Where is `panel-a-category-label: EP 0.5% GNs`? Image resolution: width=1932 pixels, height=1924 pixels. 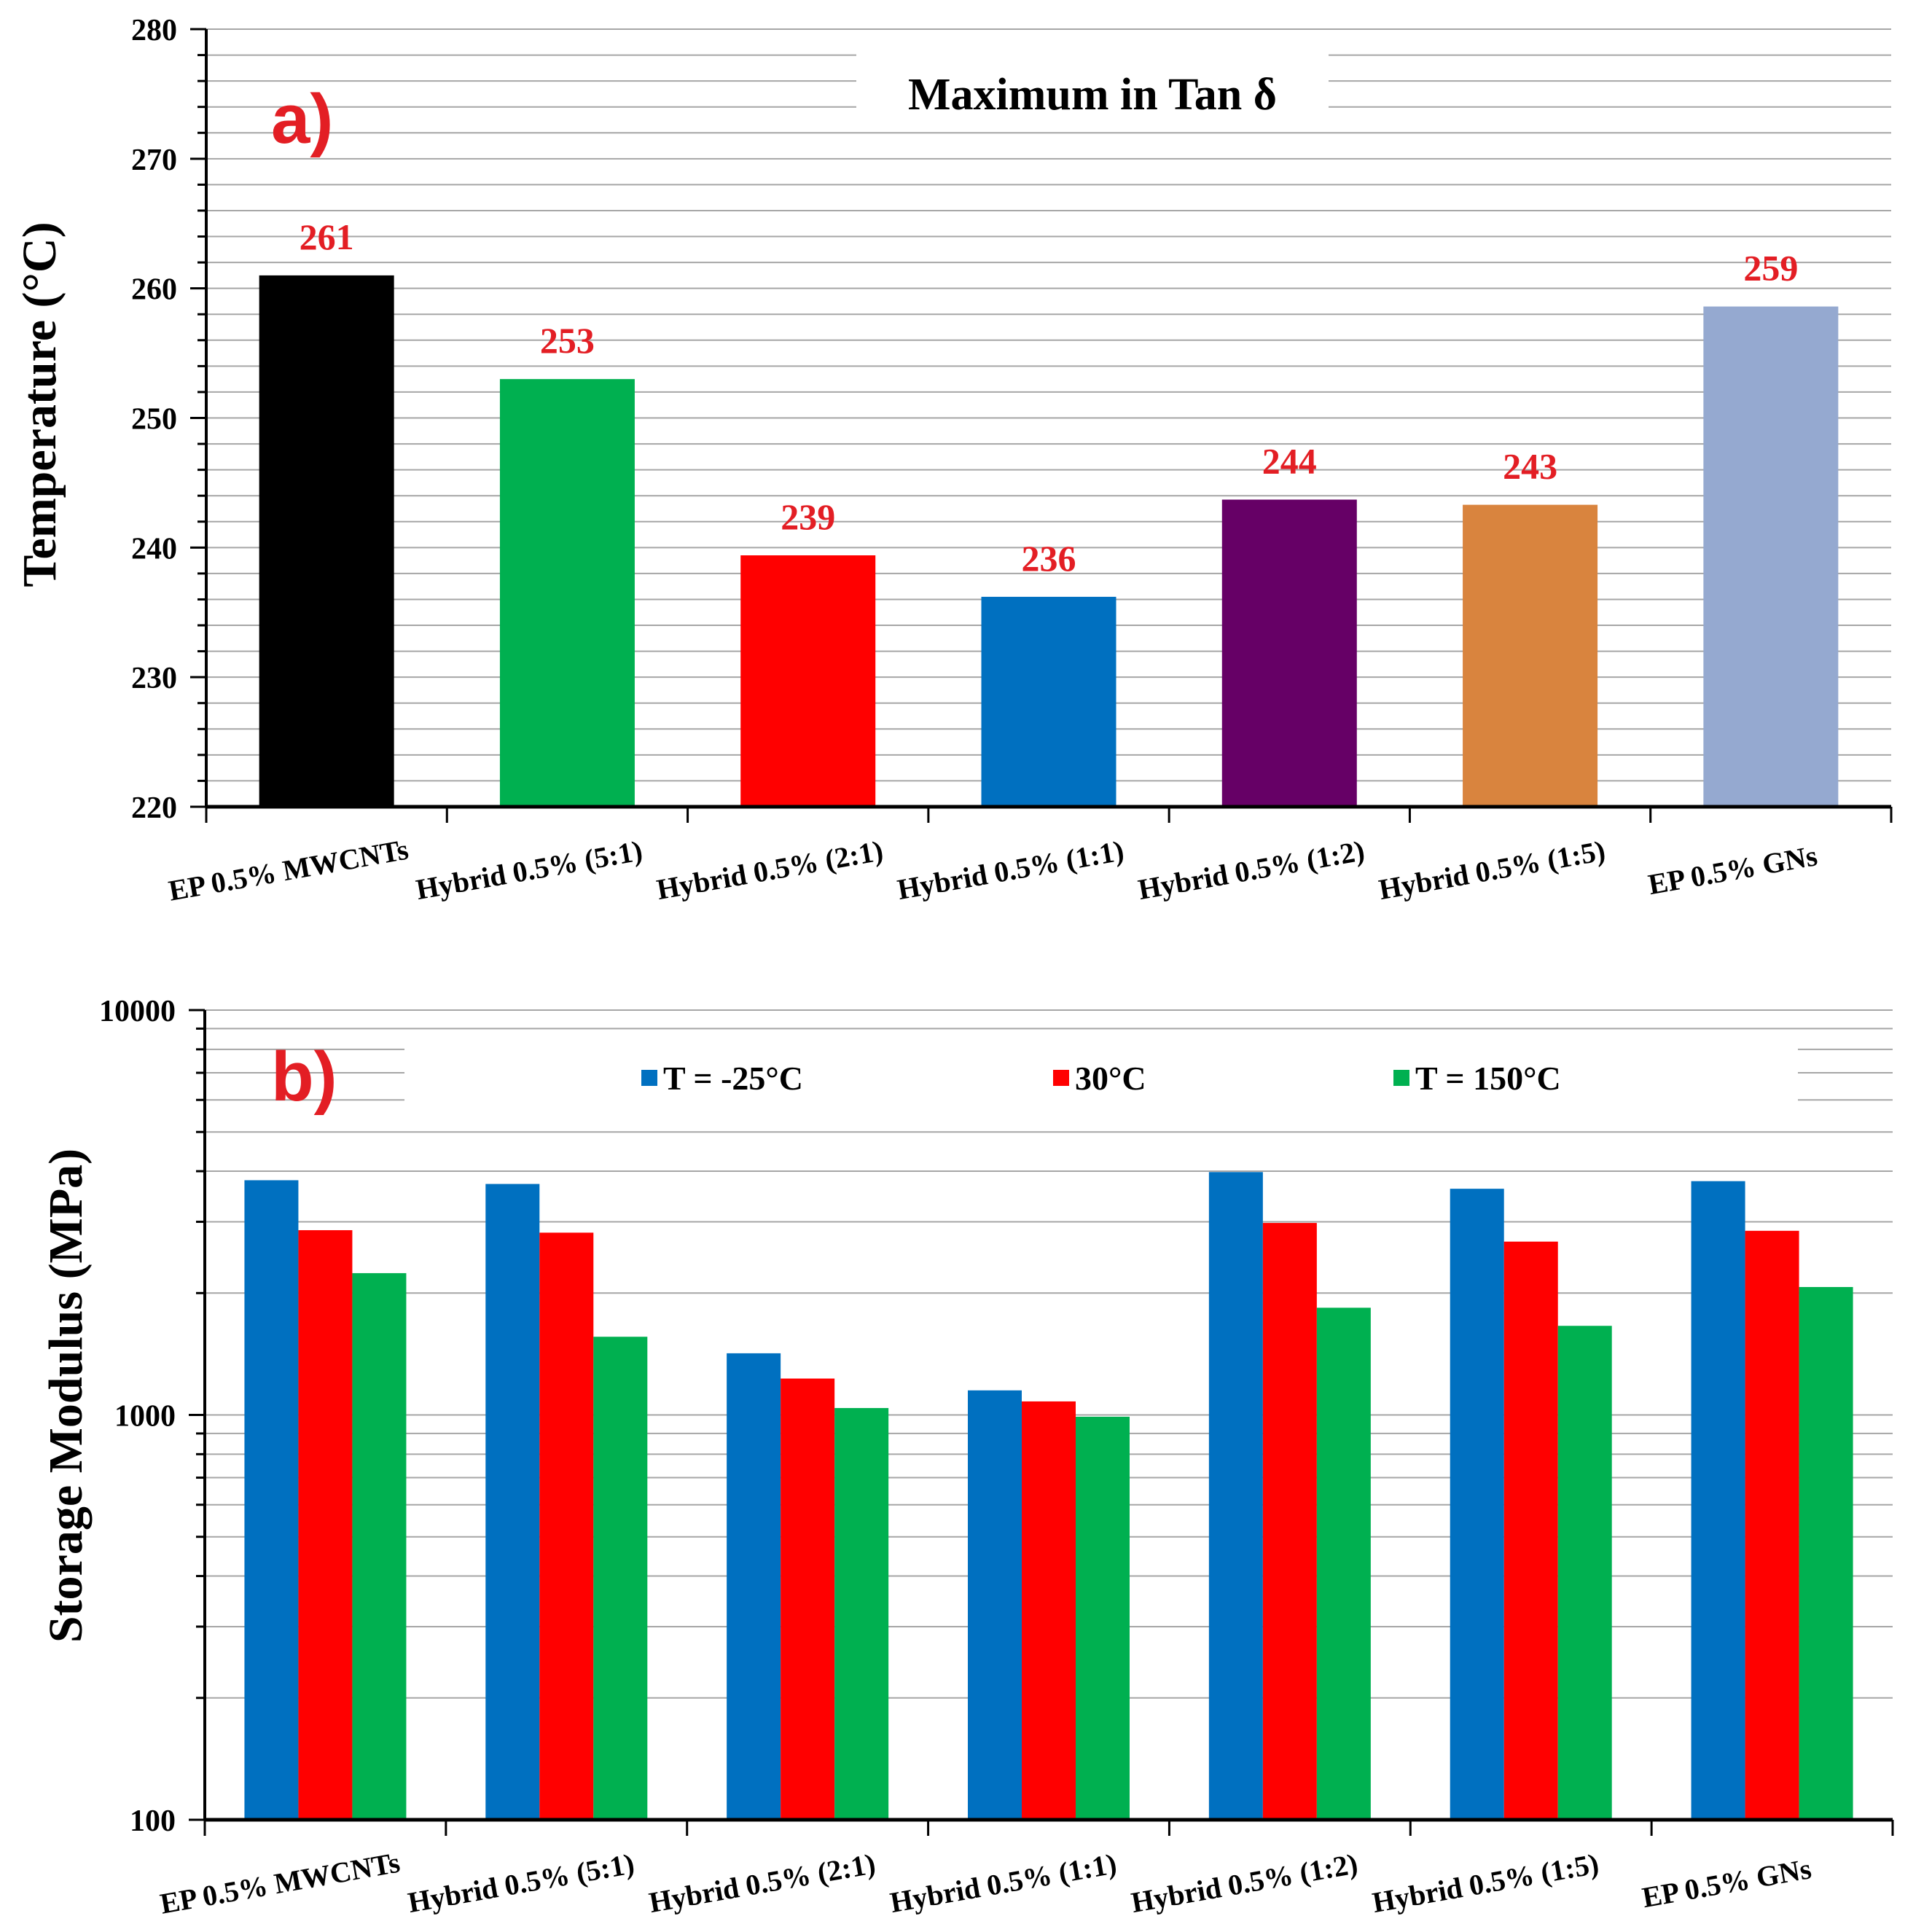 panel-a-category-label: EP 0.5% GNs is located at coordinates (1733, 870).